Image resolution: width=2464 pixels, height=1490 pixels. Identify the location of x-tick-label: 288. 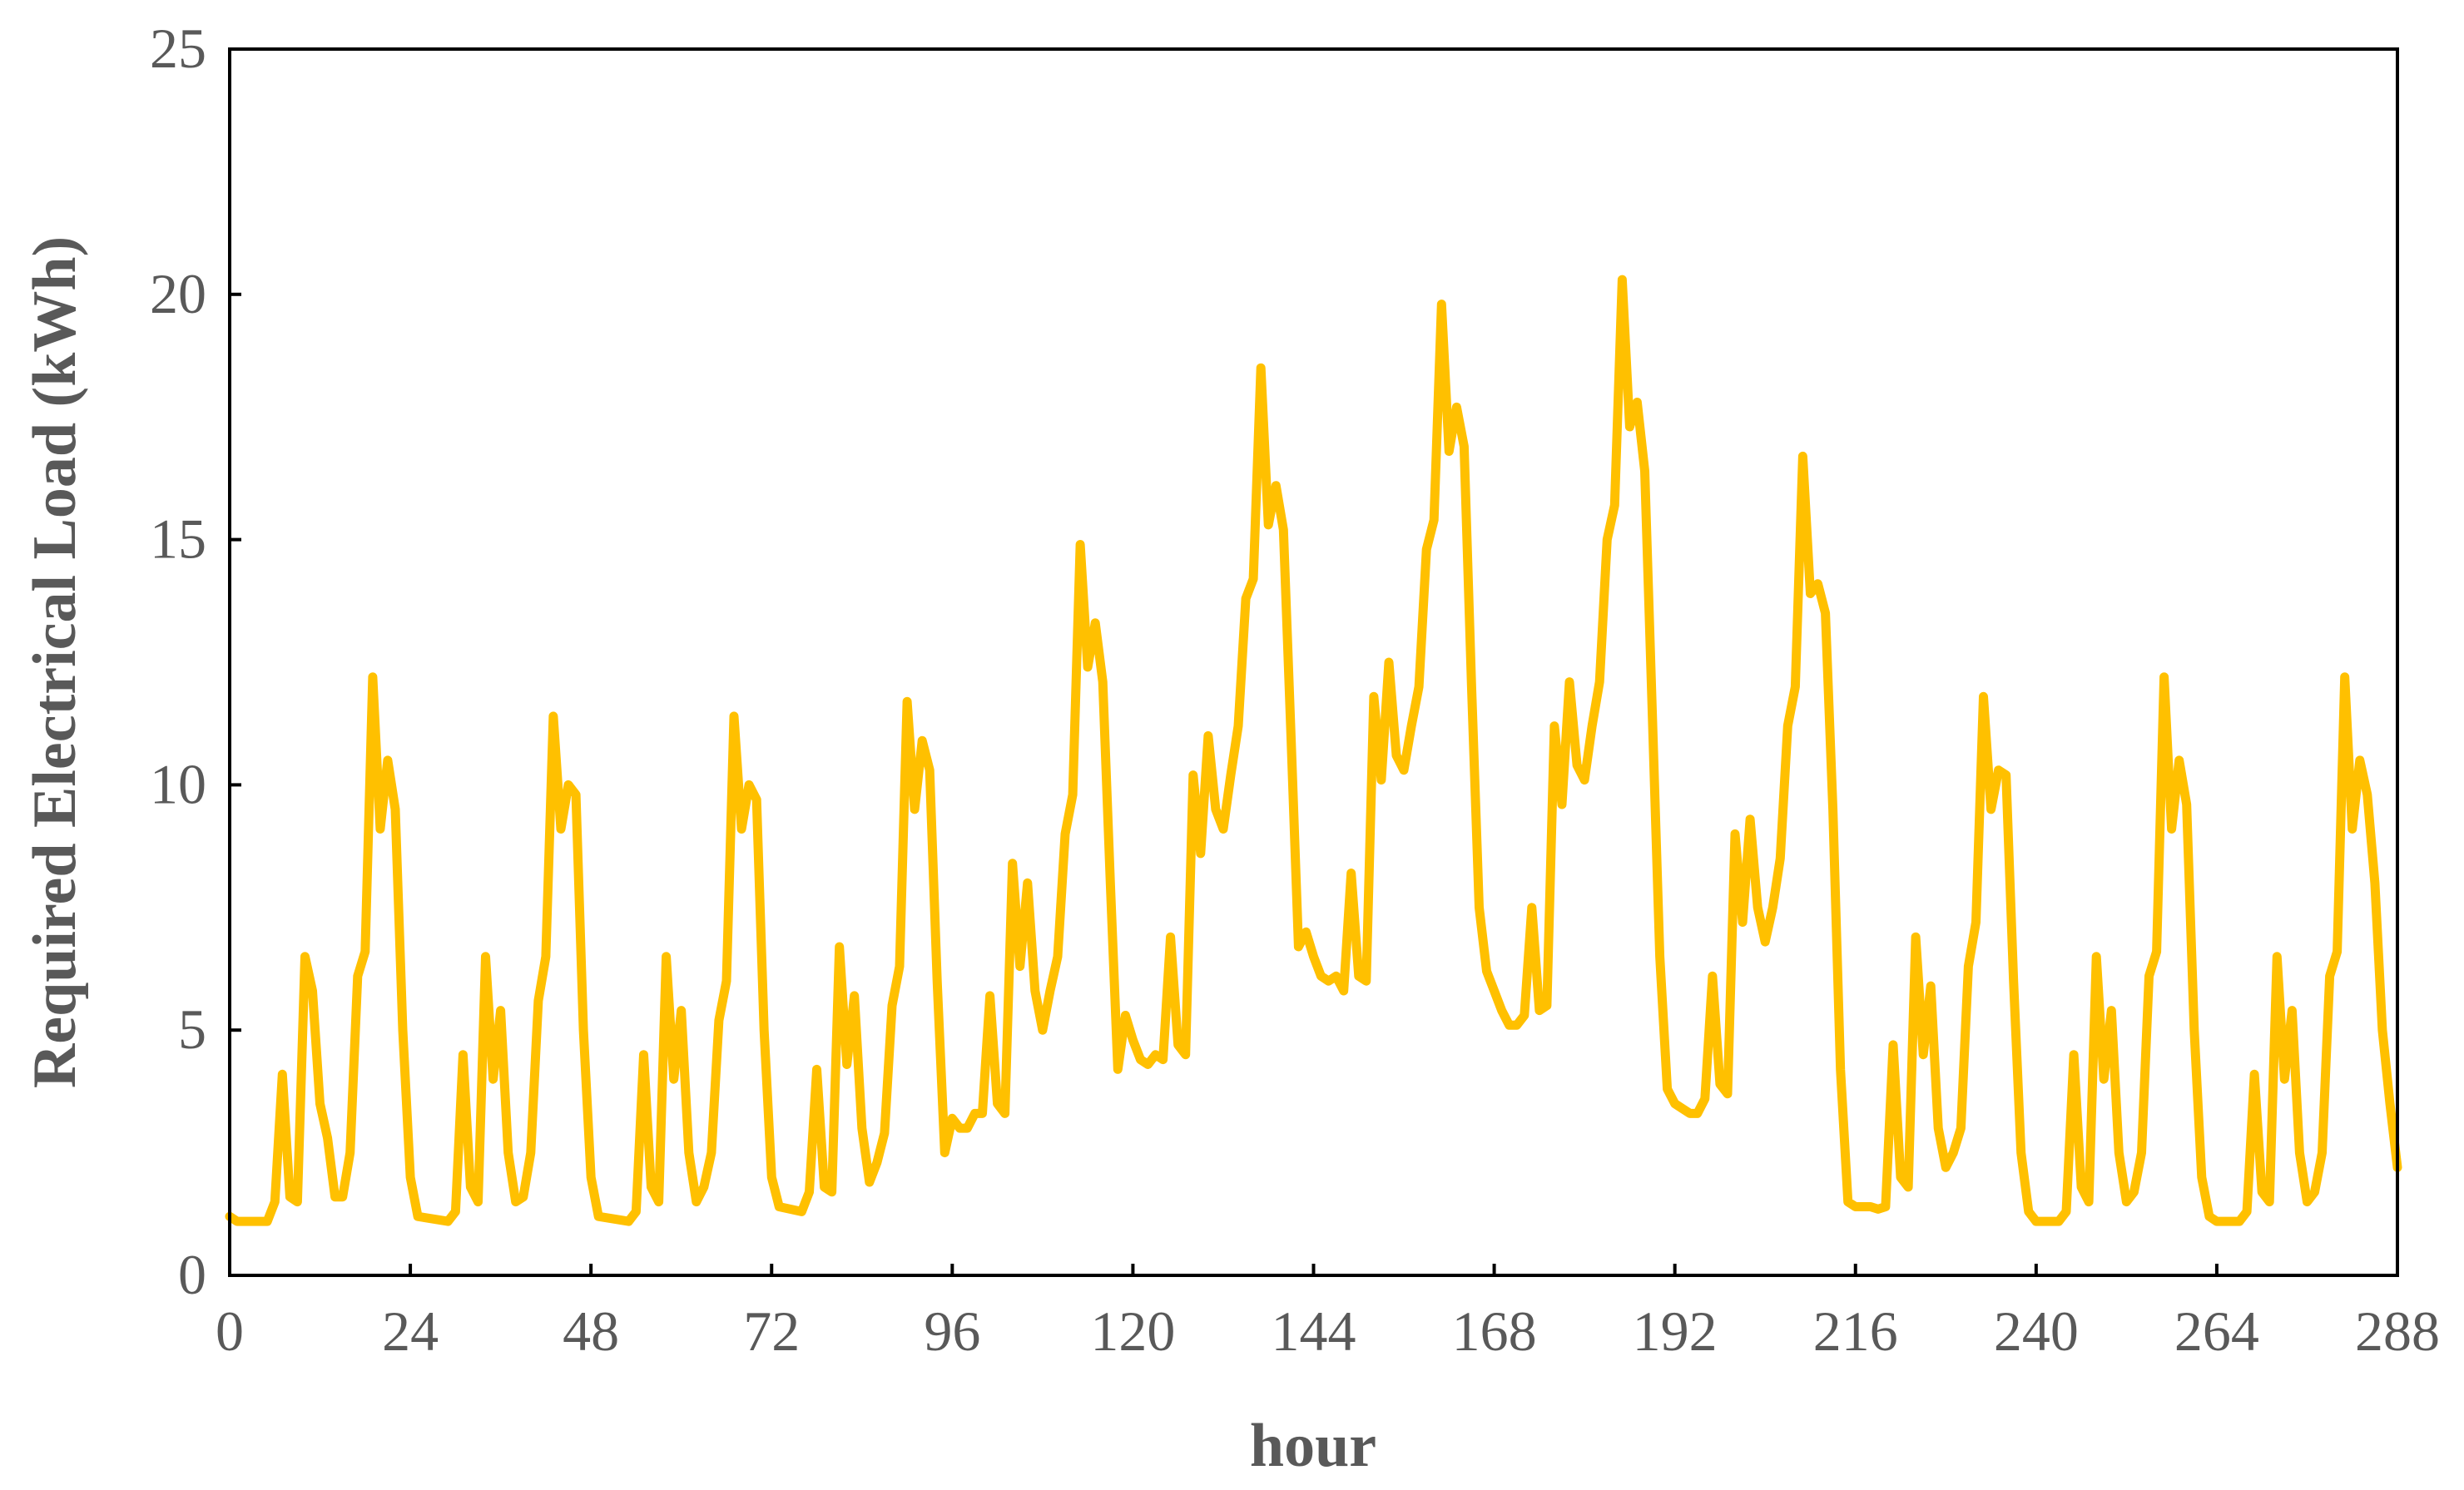
(2397, 1331).